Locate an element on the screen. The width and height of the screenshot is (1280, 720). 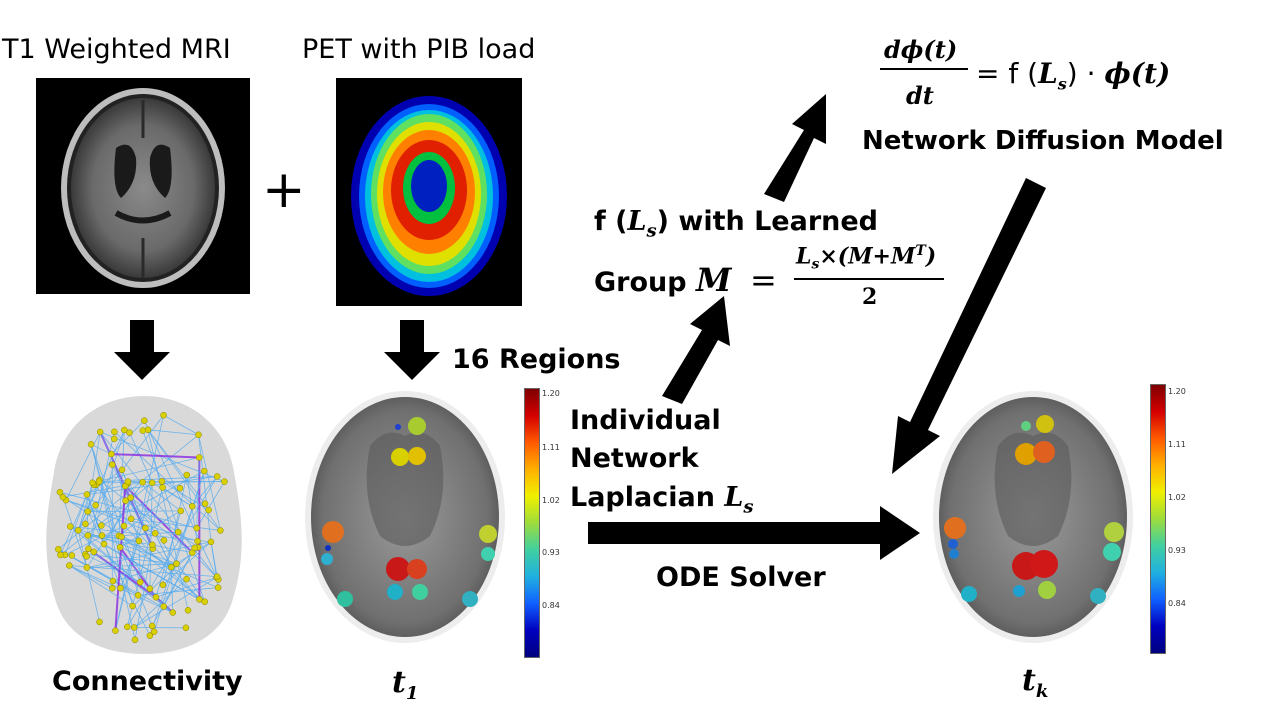
individual-label-line3: Laplacian Ls is located at coordinates (662, 500).